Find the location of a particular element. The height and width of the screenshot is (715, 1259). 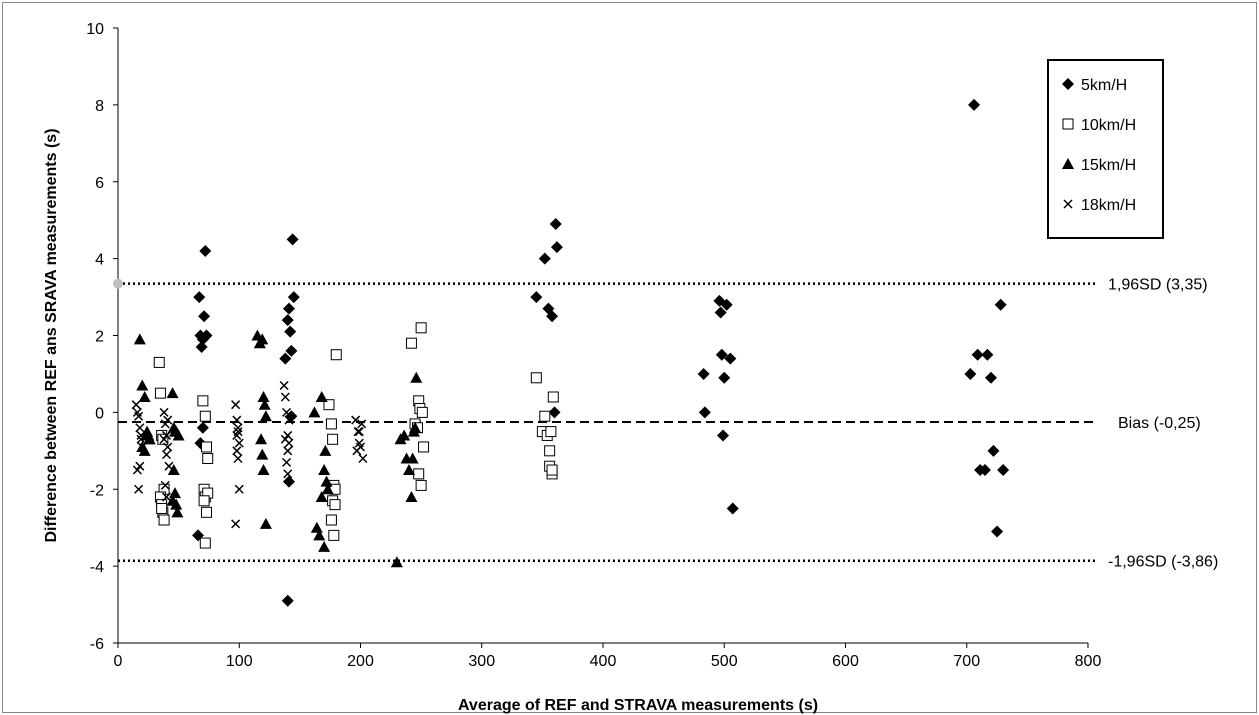

y-tick-label: 2 is located at coordinates (99, 337).